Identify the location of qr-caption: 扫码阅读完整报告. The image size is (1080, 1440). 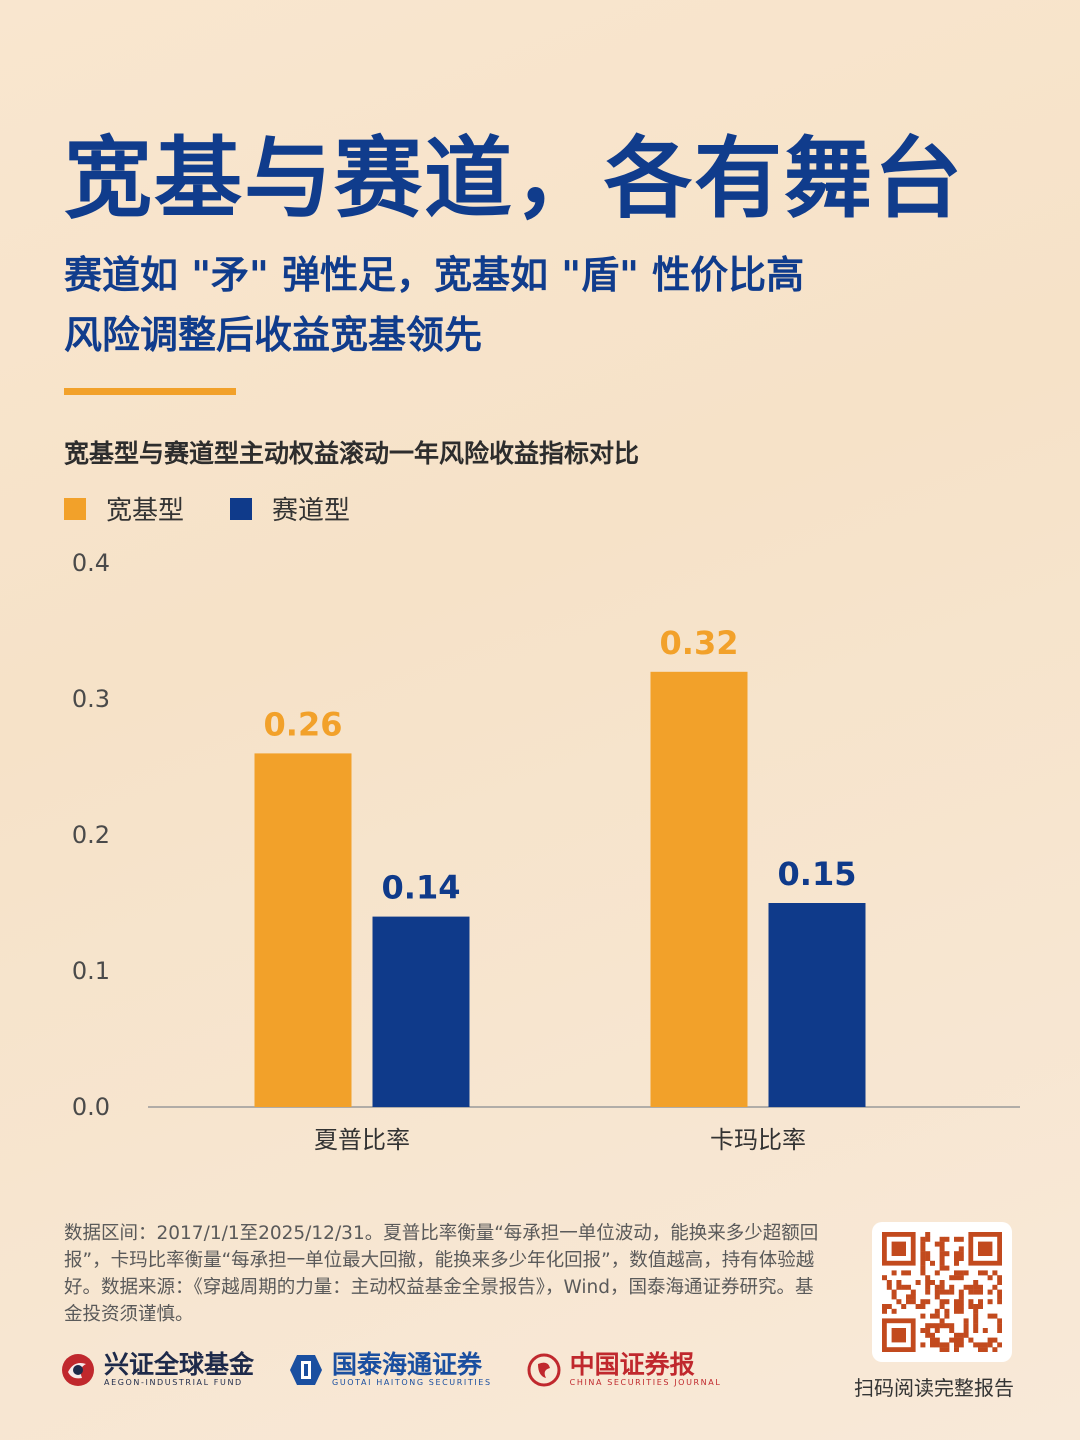
(934, 1388).